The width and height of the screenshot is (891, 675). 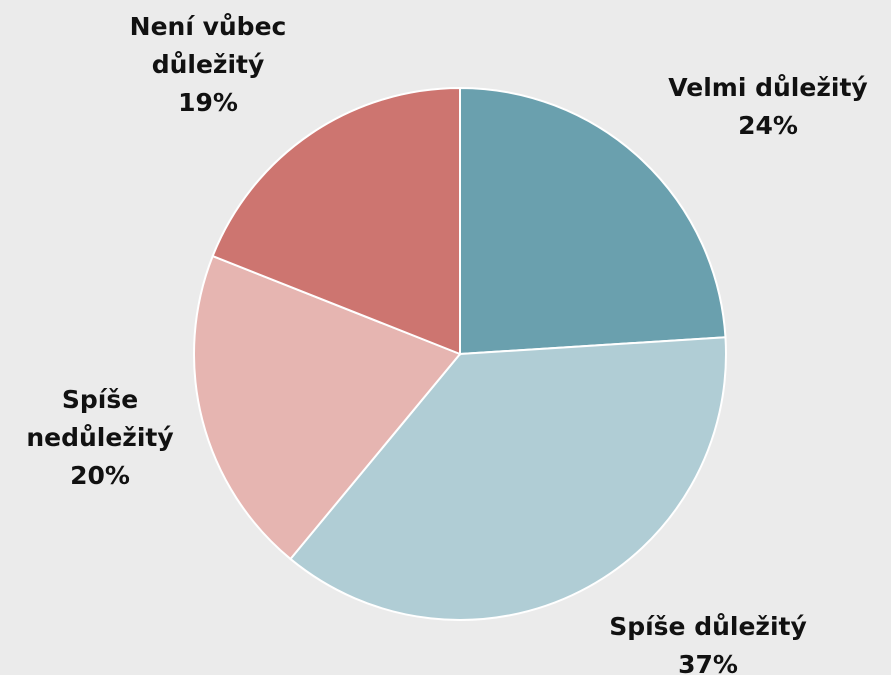 I want to click on category-name: Velmi důležitý, so click(x=768, y=87).